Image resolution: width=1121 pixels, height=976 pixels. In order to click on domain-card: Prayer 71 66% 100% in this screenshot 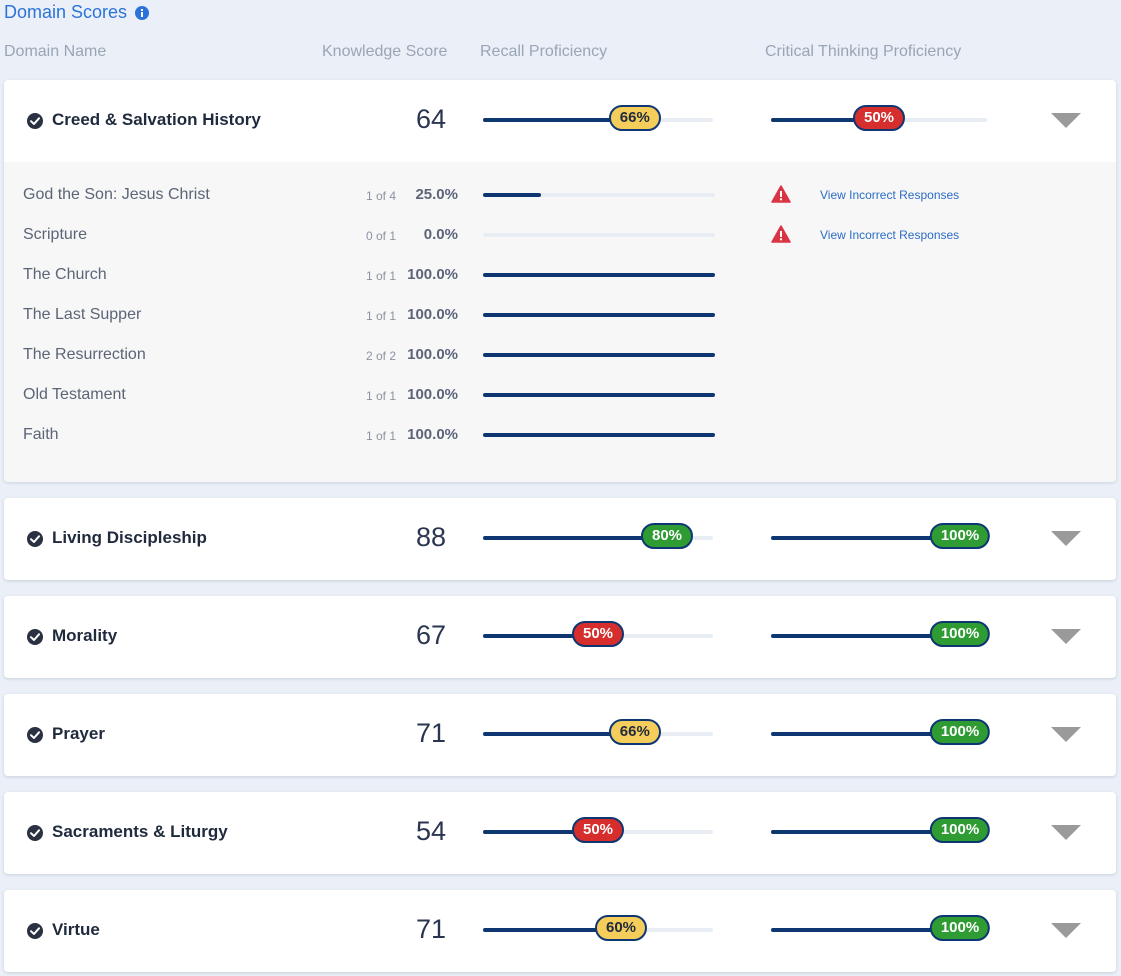, I will do `click(560, 735)`.